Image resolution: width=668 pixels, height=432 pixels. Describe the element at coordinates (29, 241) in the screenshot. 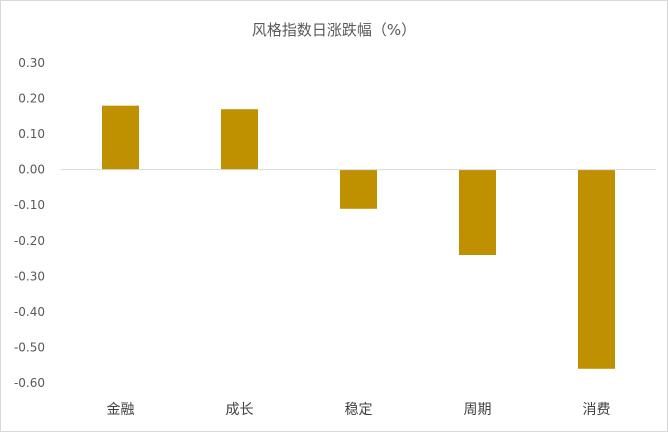

I see `y-tick-label: -0.20` at that location.